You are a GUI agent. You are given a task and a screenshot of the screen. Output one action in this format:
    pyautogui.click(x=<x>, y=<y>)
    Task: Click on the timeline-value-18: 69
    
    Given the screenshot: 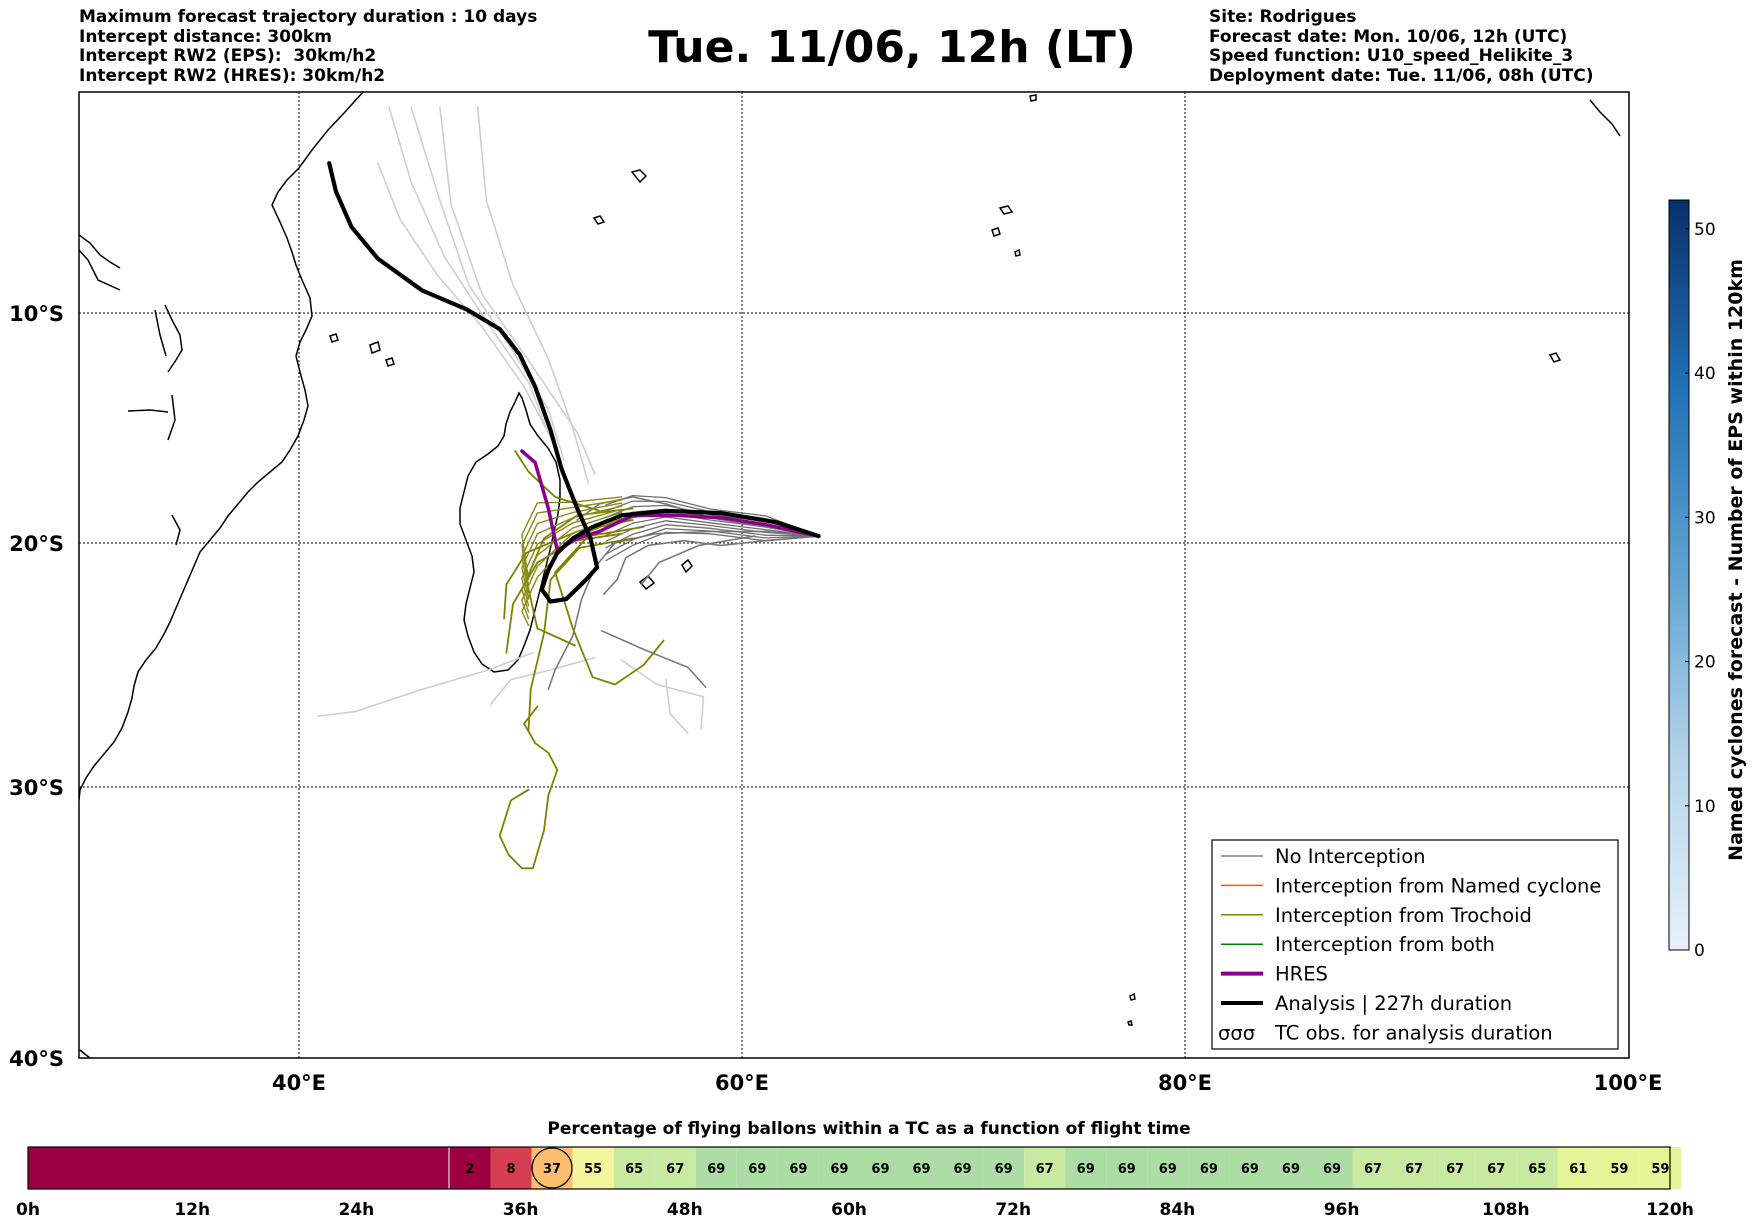 What is the action you would take?
    pyautogui.click(x=1209, y=1169)
    